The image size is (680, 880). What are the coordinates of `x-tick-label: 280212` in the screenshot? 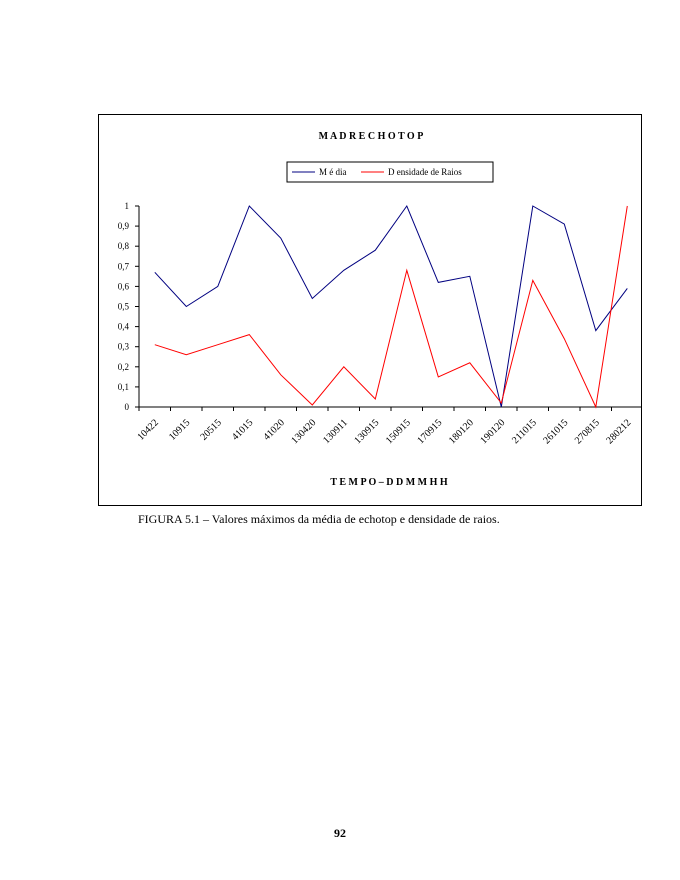 It's located at (618, 431).